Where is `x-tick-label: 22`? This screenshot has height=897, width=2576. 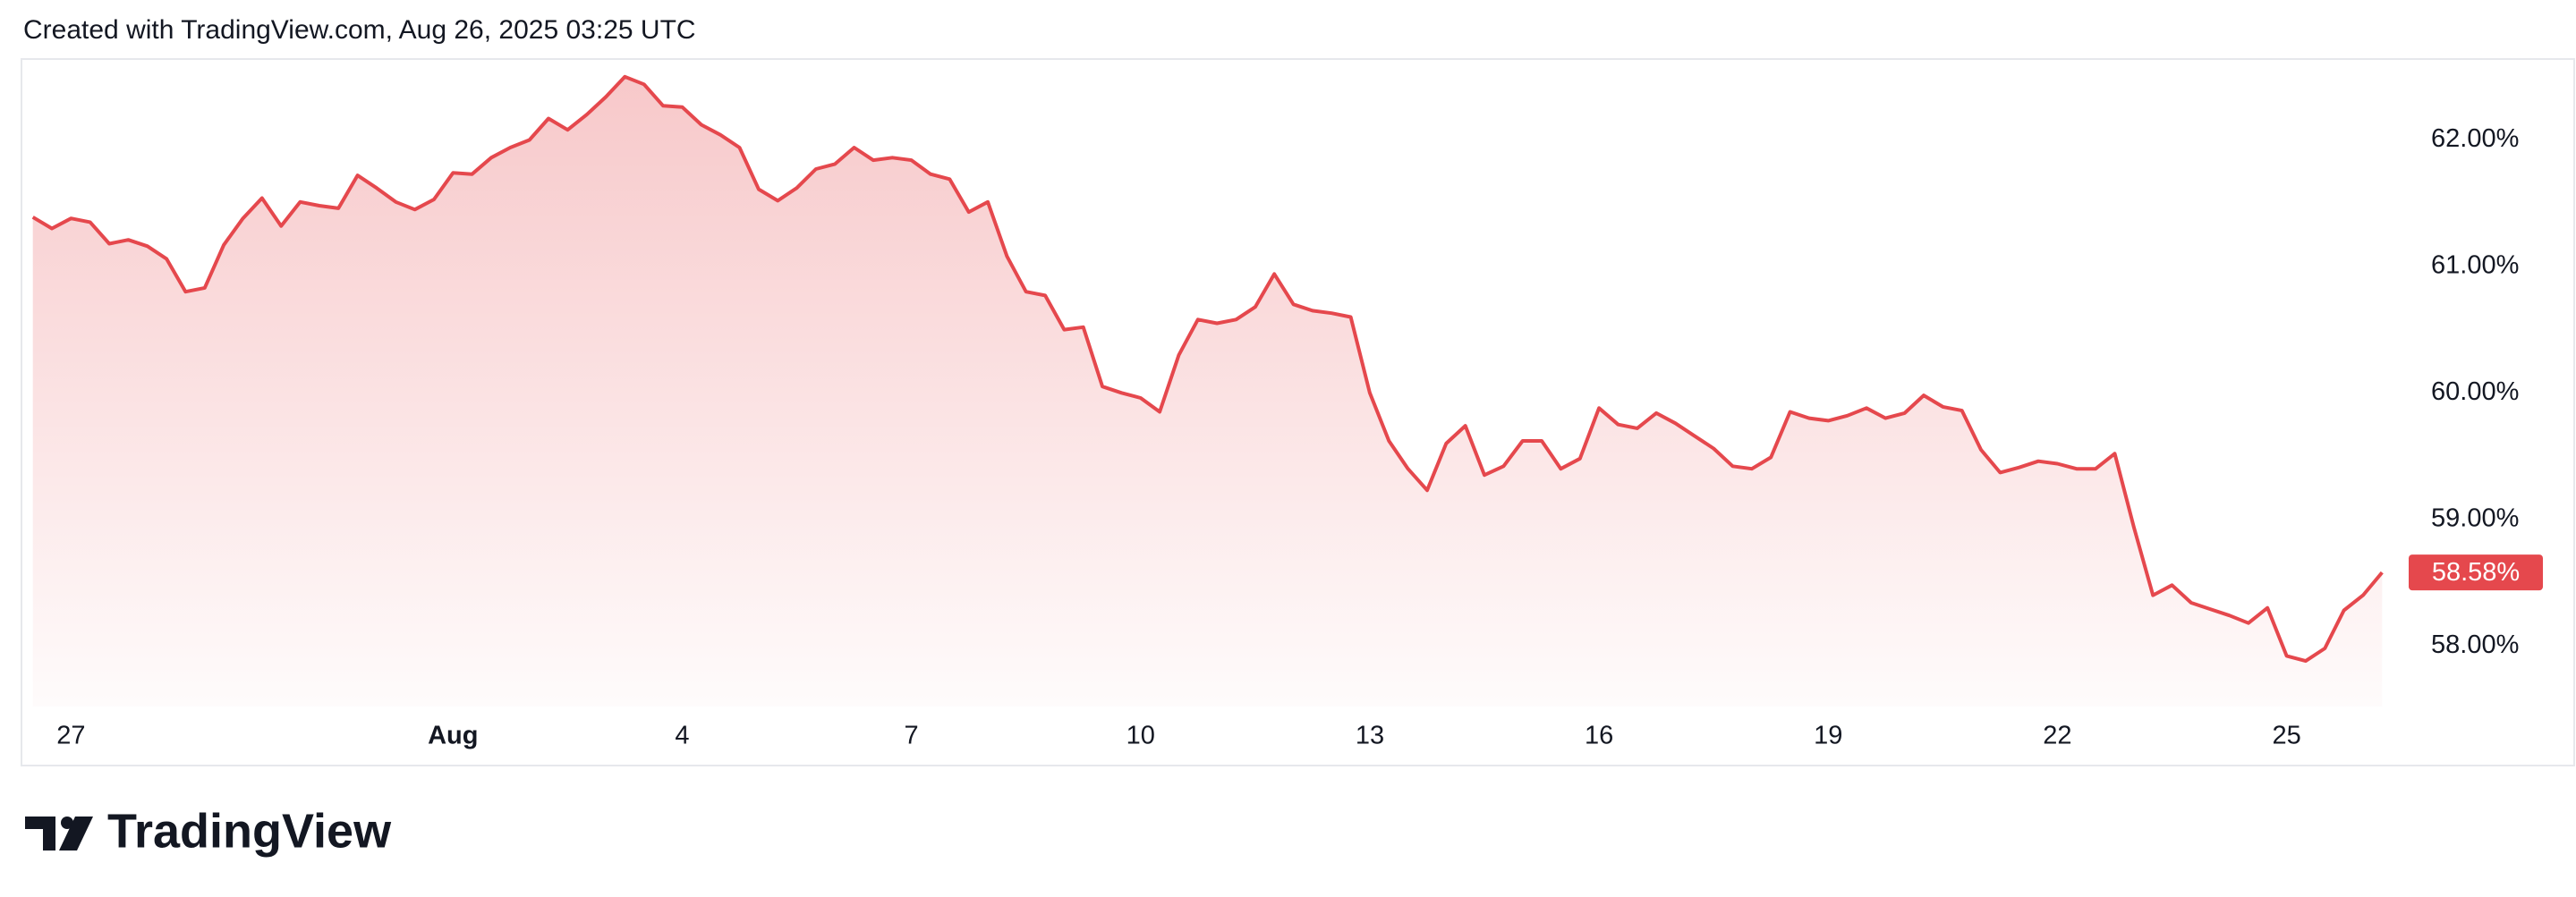 x-tick-label: 22 is located at coordinates (2057, 736).